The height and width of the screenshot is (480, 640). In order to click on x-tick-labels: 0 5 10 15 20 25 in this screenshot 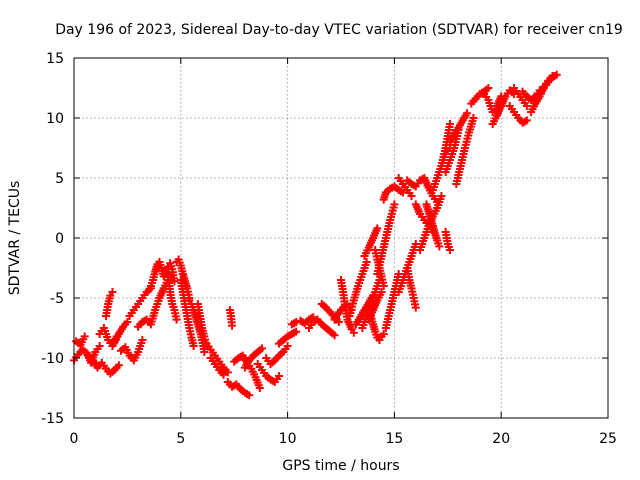, I will do `click(343, 439)`.